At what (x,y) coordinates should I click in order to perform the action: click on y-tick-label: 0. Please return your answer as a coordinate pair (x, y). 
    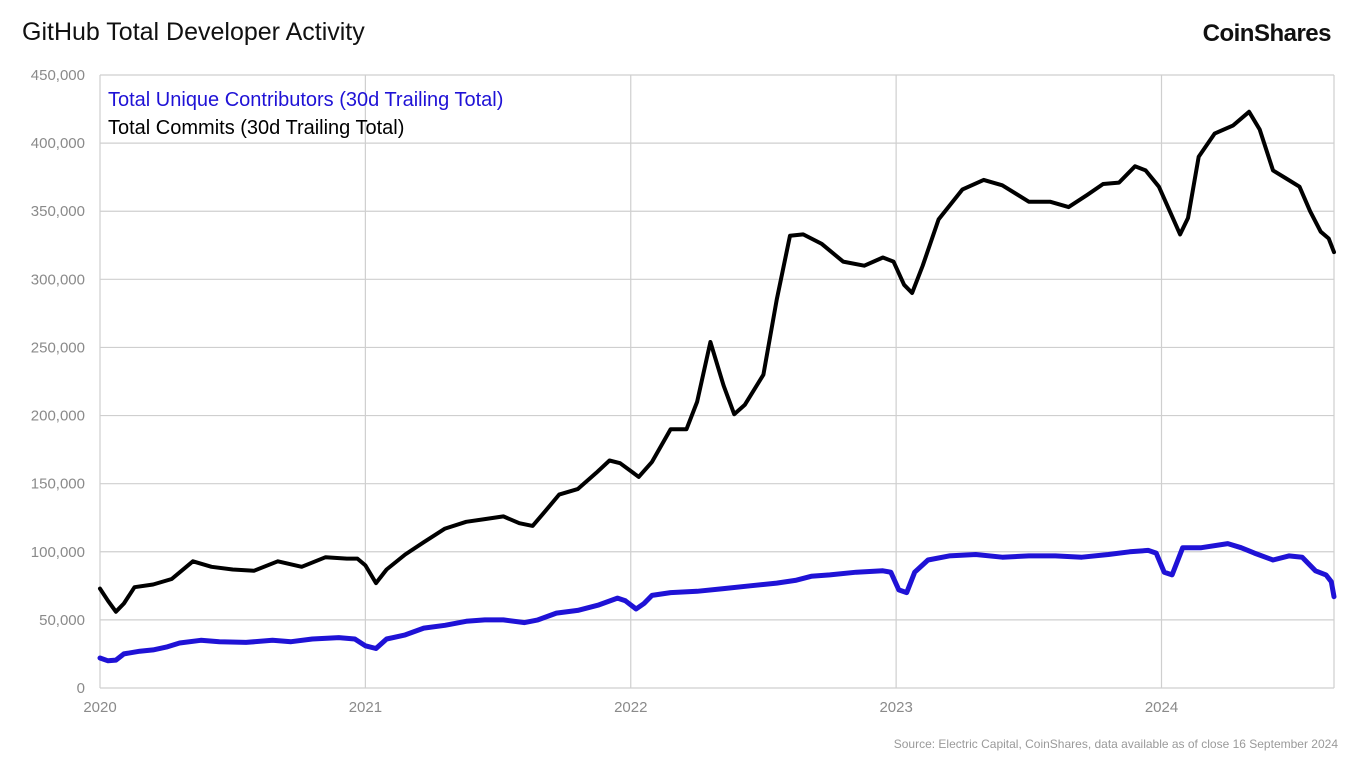
    Looking at the image, I should click on (81, 688).